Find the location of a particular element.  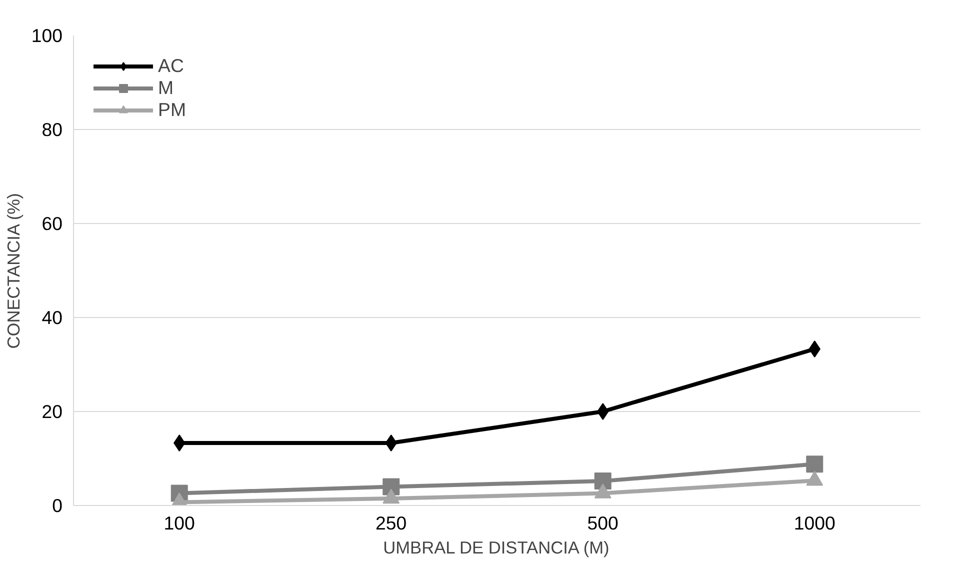

legend-label: M is located at coordinates (166, 88).